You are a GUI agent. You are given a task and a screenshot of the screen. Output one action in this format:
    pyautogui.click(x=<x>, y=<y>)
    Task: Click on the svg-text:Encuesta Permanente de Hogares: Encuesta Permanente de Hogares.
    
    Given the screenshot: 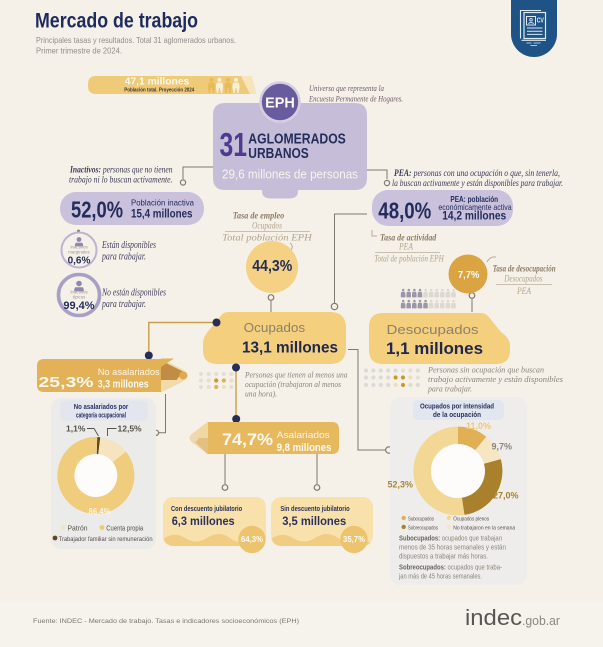 What is the action you would take?
    pyautogui.click(x=355, y=99)
    